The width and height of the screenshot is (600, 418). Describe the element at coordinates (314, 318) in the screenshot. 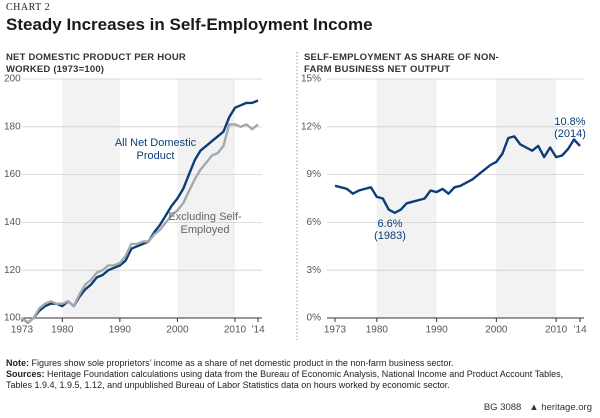

I see `y-tick-label: 0%` at that location.